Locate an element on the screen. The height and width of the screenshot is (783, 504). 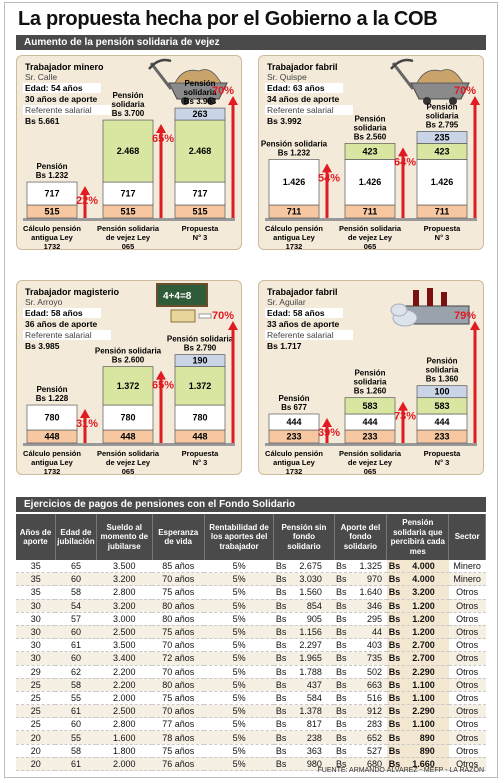
increase-label: 70% is located at coordinates (223, 91).